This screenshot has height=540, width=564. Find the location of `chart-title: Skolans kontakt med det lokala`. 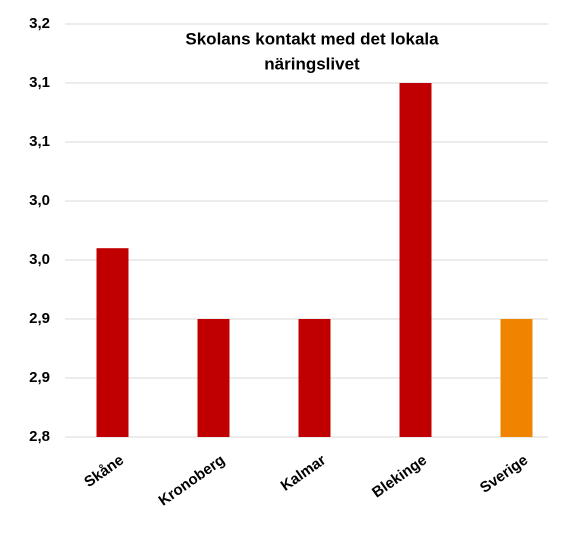

chart-title: Skolans kontakt med det lokala is located at coordinates (312, 38).